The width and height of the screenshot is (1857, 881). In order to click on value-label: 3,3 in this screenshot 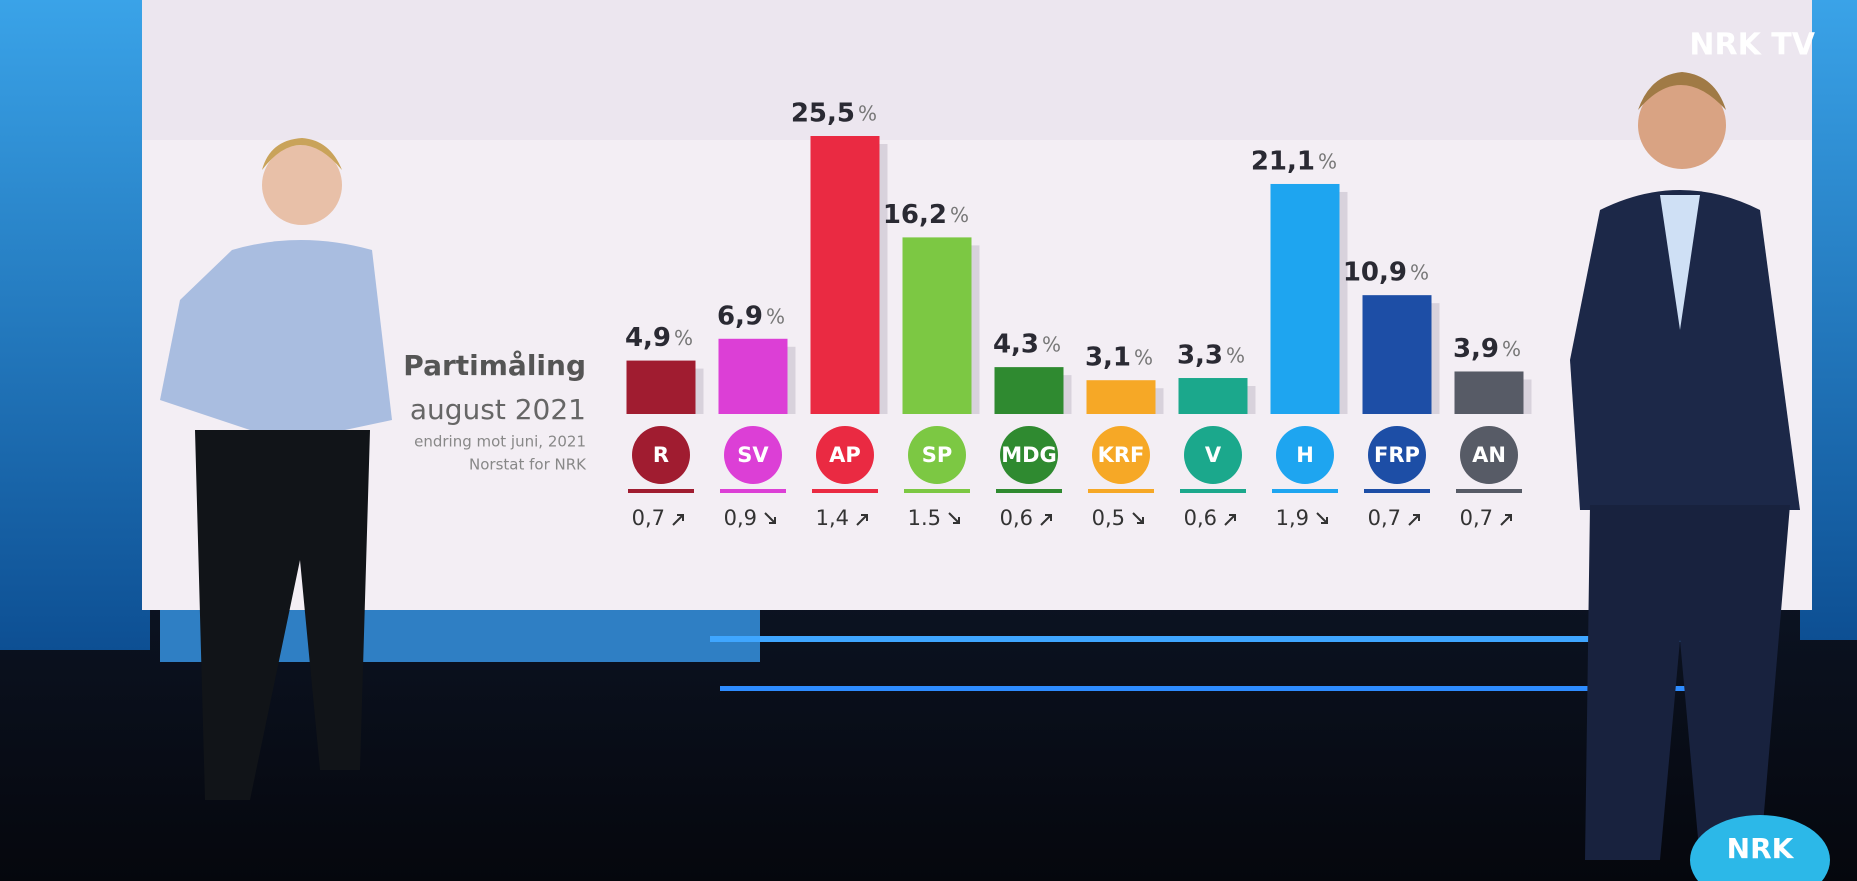, I will do `click(1200, 356)`.